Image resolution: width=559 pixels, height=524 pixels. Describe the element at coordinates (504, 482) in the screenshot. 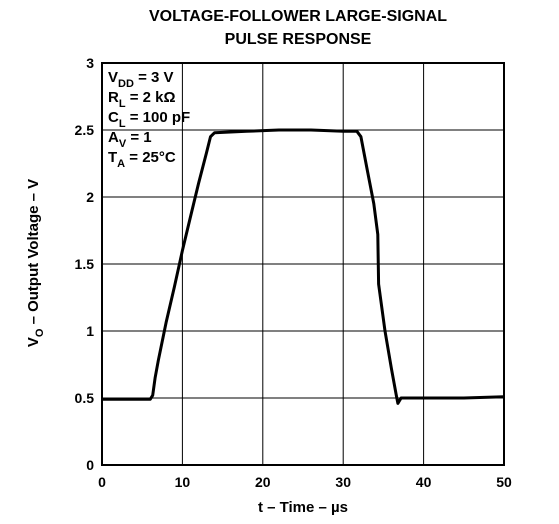

I see `x-tick-label: 50` at that location.